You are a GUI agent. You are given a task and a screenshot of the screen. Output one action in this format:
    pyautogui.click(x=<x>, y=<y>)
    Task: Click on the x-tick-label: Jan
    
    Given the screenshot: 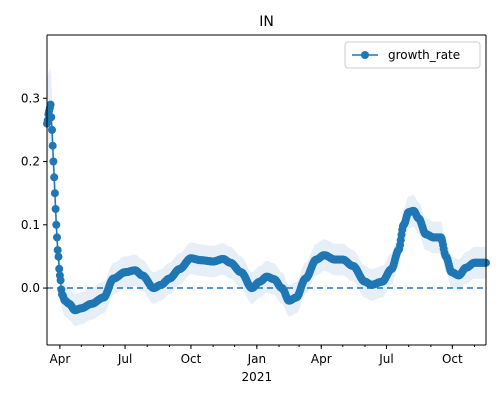 What is the action you would take?
    pyautogui.click(x=257, y=359)
    